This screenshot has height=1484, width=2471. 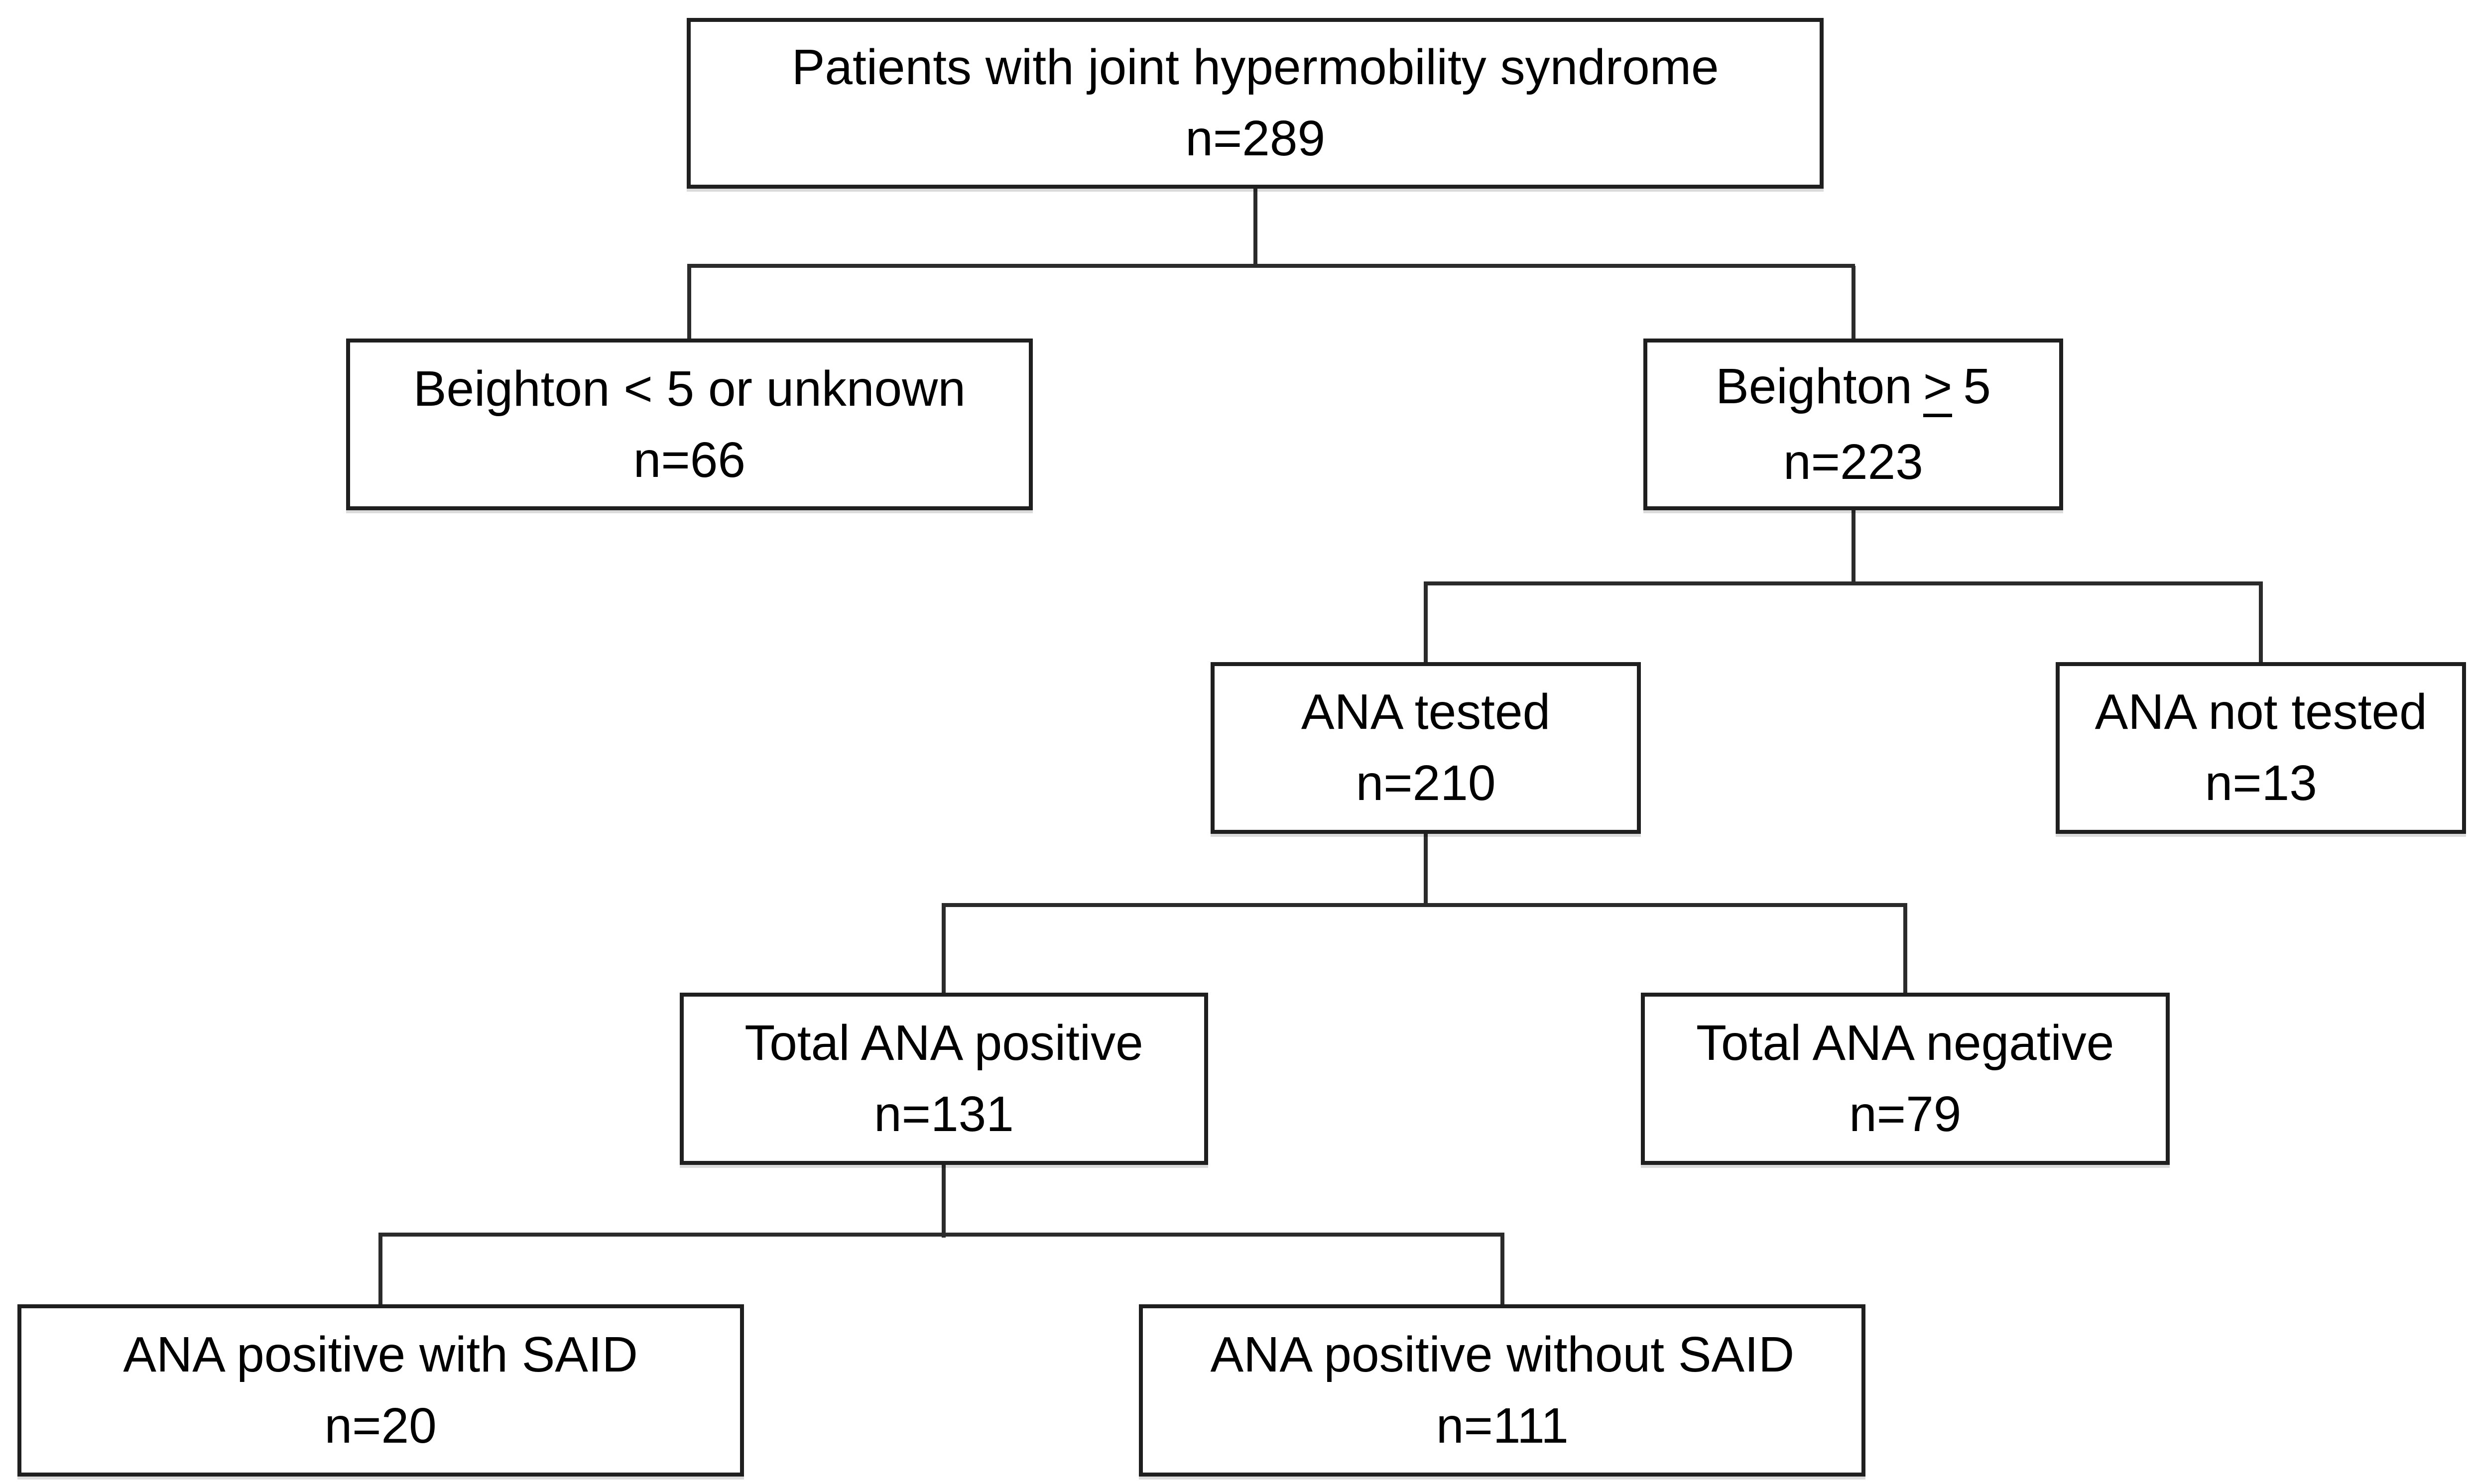 I want to click on label-suffix: 5, so click(x=1977, y=386).